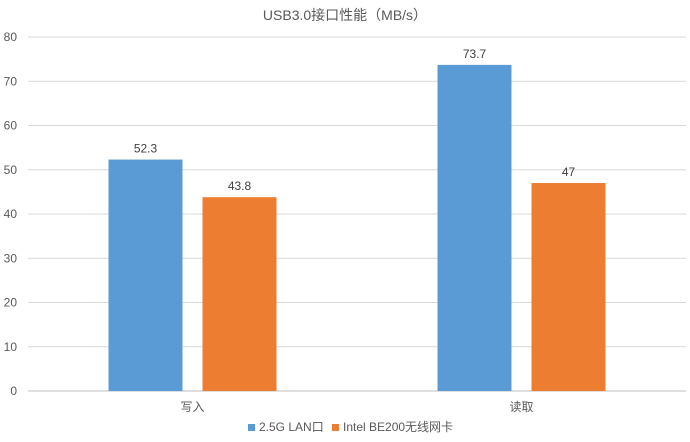  What do you see at coordinates (192, 407) in the screenshot?
I see `category-label: 写入` at bounding box center [192, 407].